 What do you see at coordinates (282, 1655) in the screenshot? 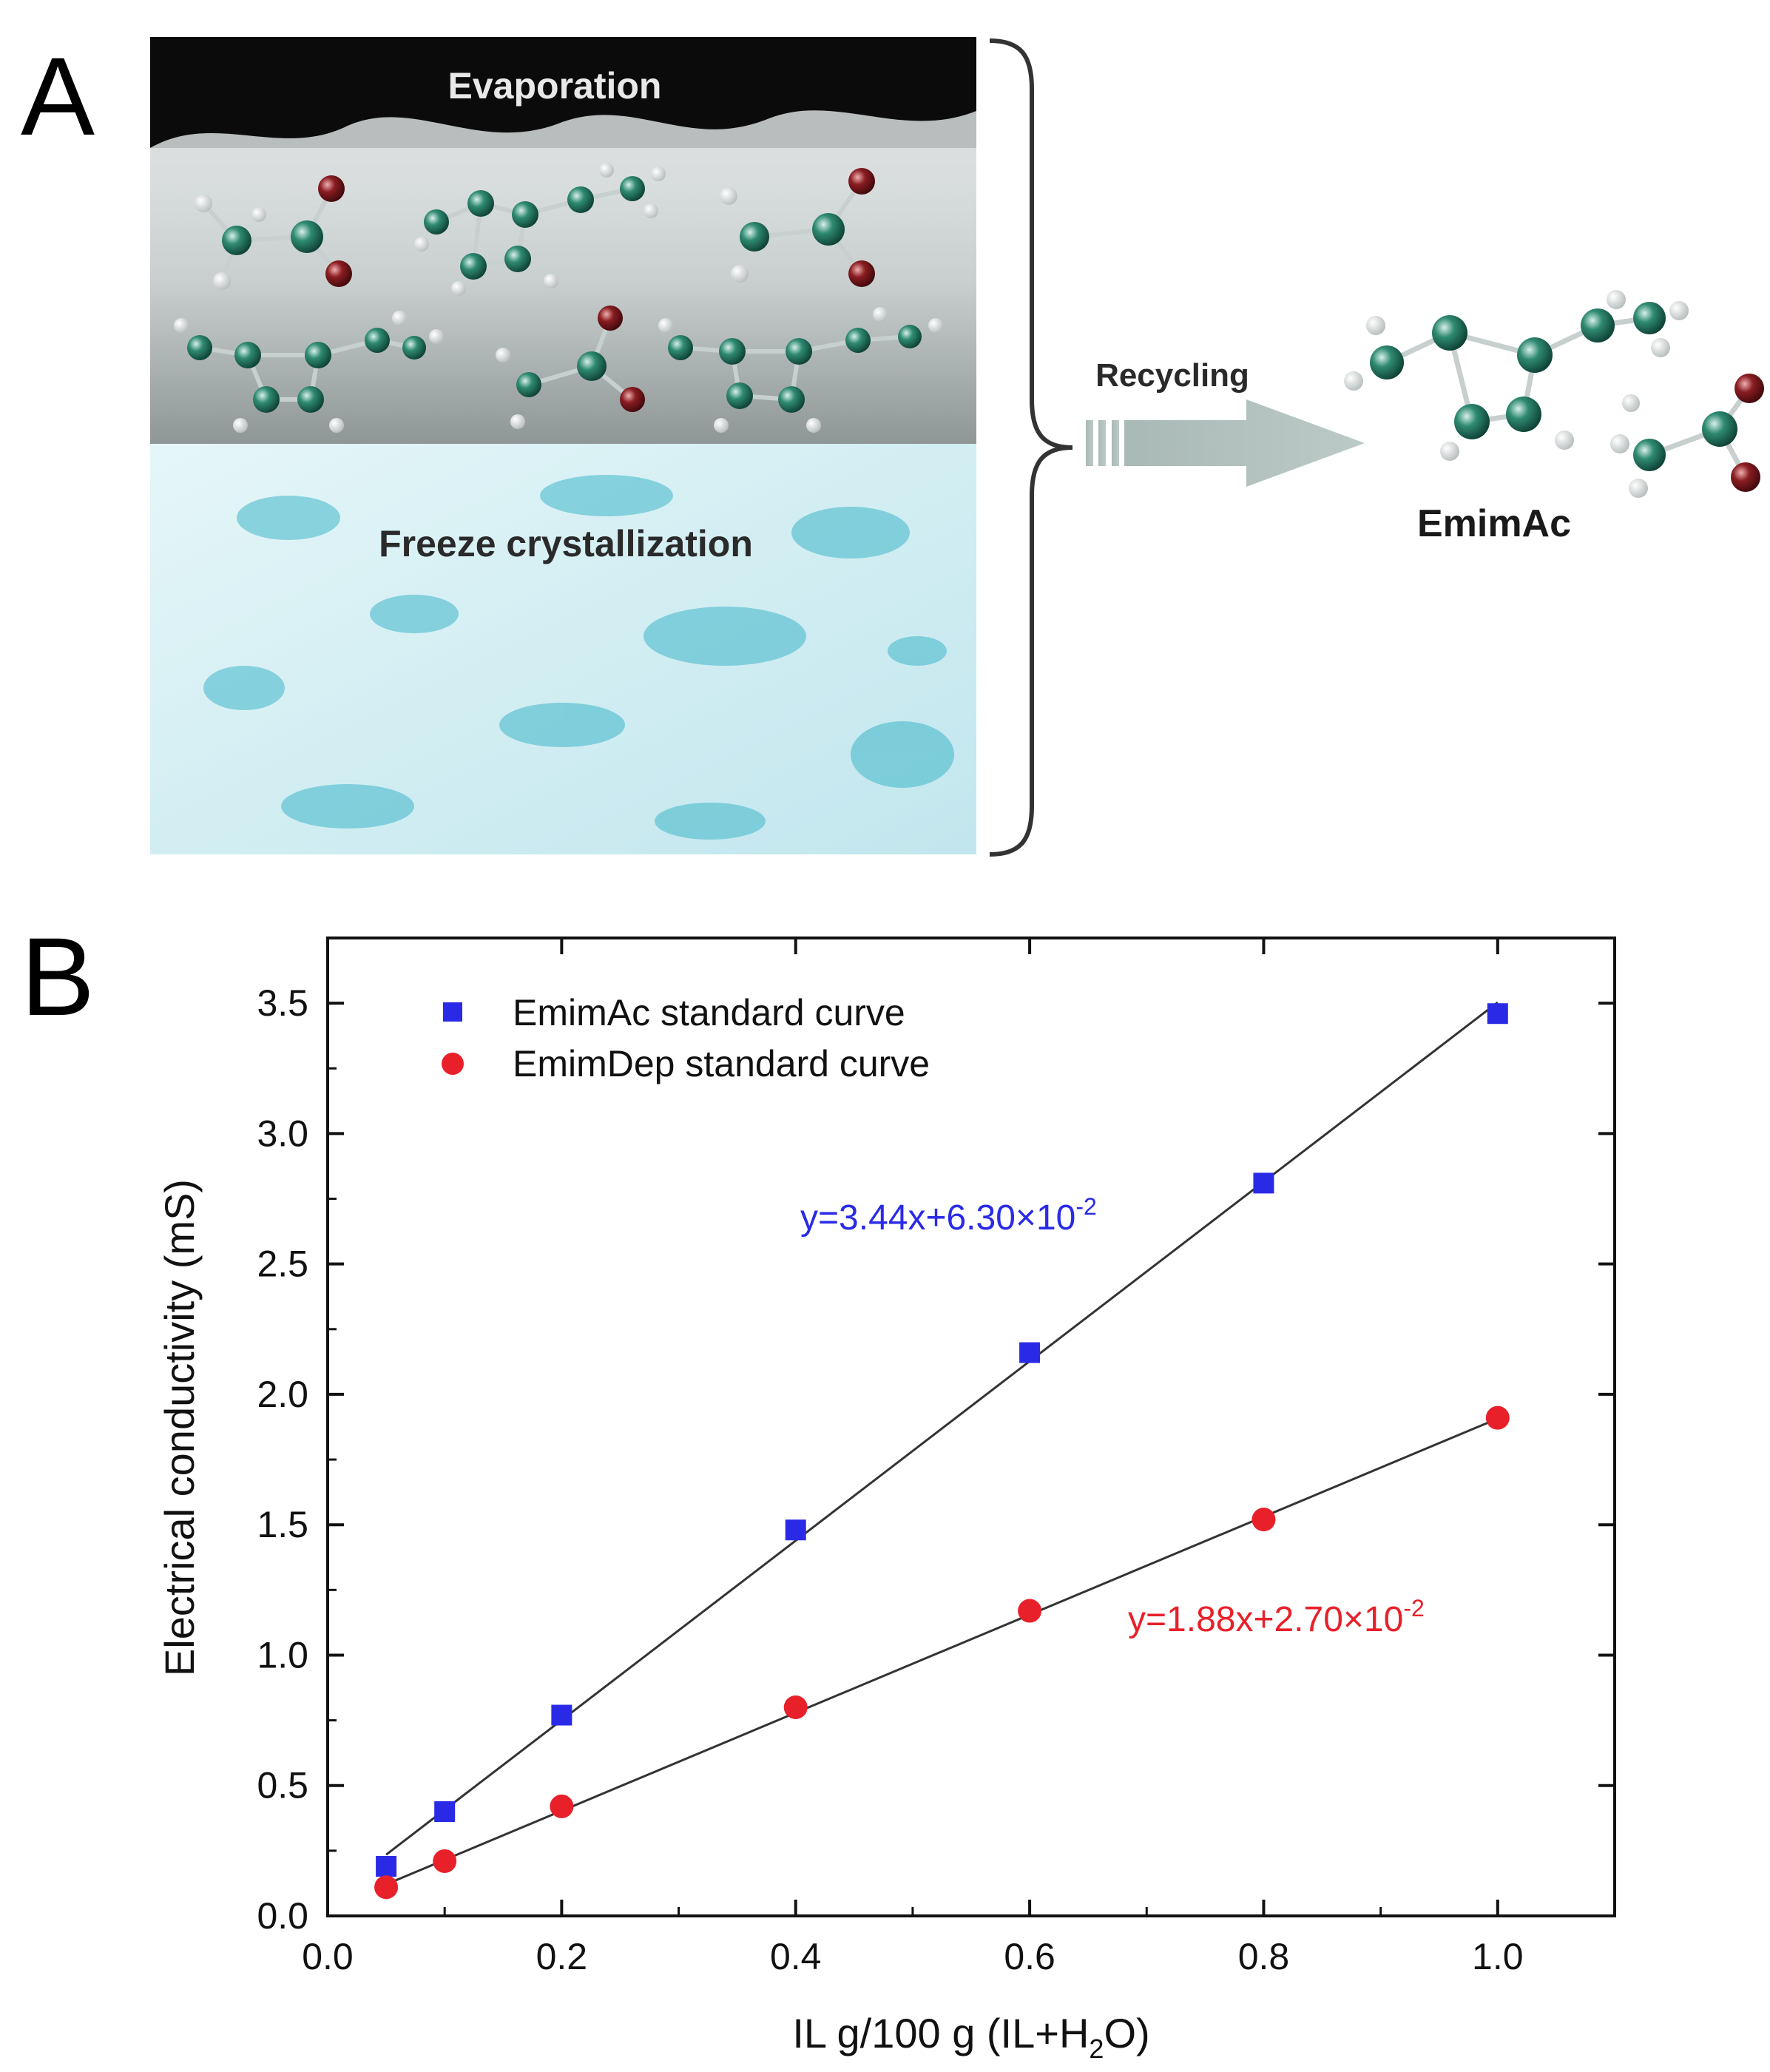
I see `y-tick-label: 1.0` at bounding box center [282, 1655].